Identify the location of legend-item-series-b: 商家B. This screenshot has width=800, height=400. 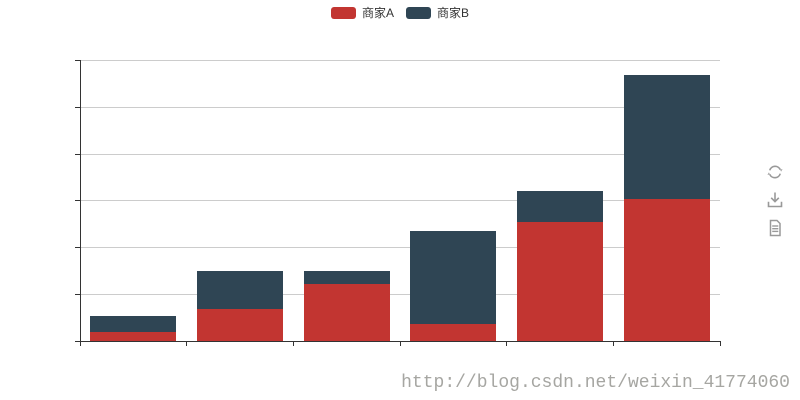
(437, 13).